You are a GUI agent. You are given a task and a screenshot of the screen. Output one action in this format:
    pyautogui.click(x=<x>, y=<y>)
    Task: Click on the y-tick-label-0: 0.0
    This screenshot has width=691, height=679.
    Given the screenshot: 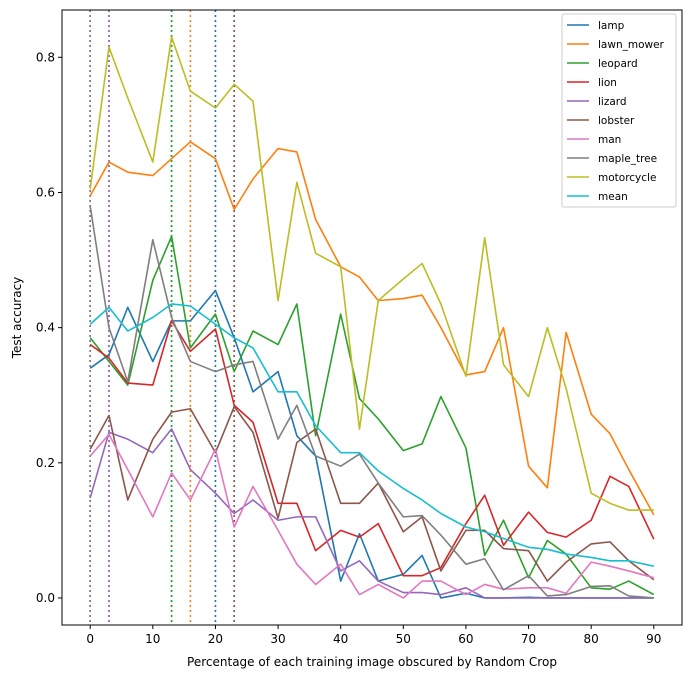 What is the action you would take?
    pyautogui.click(x=45, y=598)
    